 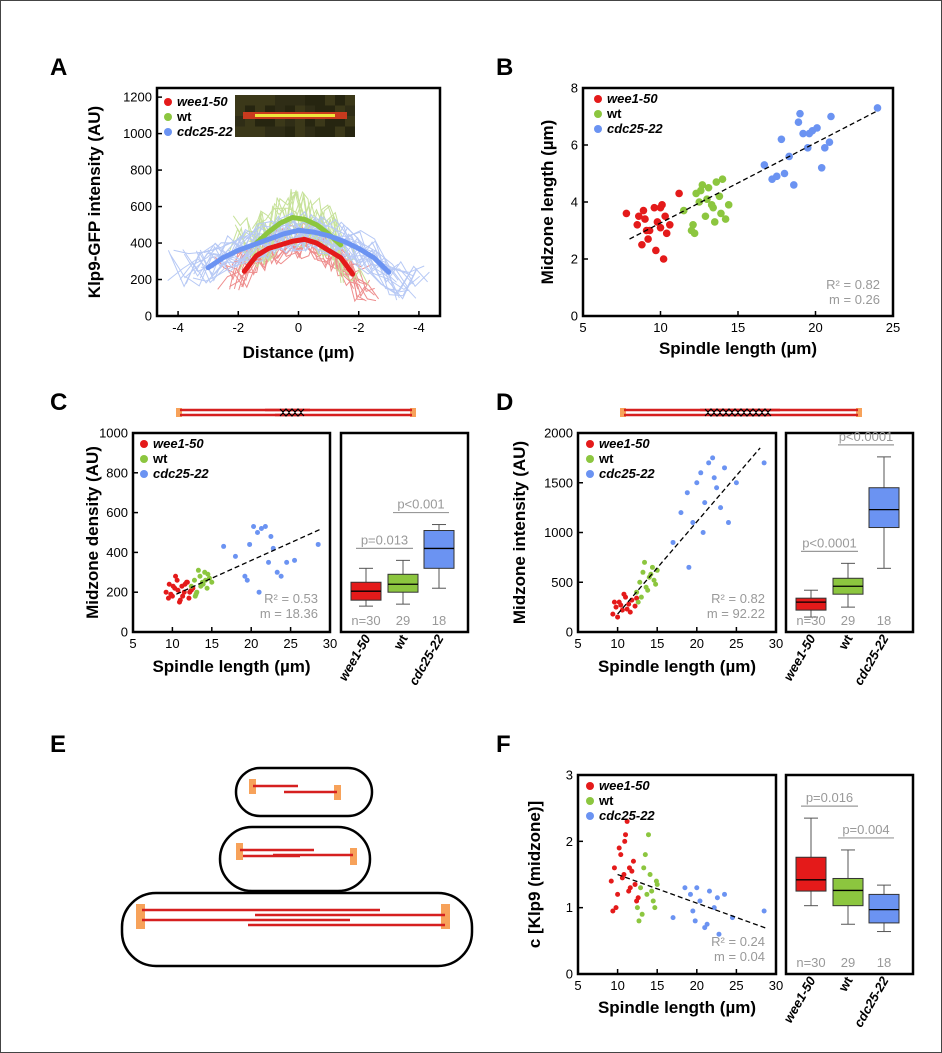 What do you see at coordinates (677, 666) in the screenshot?
I see `d-x-axis-label: Spindle length (µm)` at bounding box center [677, 666].